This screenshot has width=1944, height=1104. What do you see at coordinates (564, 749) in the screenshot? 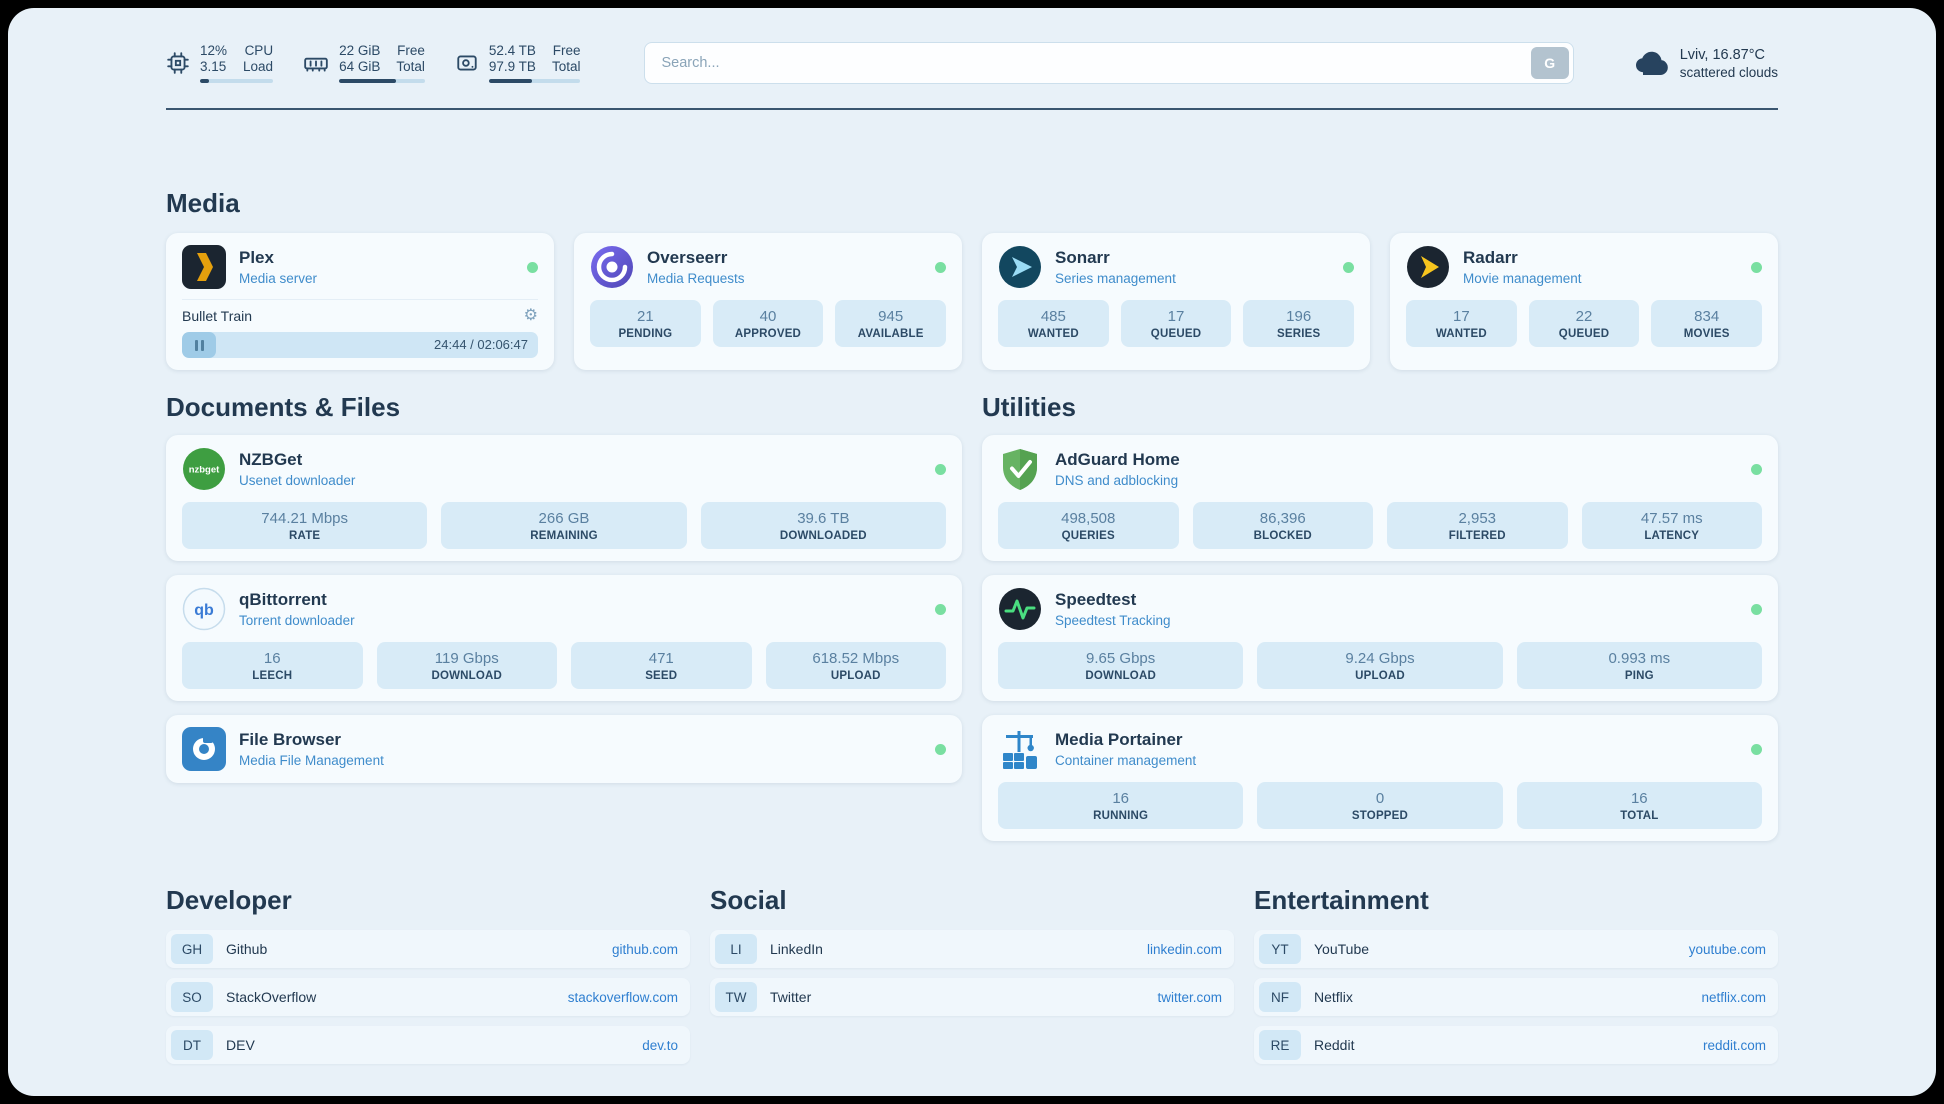
I see `filebrowser-card: File Browser Media File Management` at bounding box center [564, 749].